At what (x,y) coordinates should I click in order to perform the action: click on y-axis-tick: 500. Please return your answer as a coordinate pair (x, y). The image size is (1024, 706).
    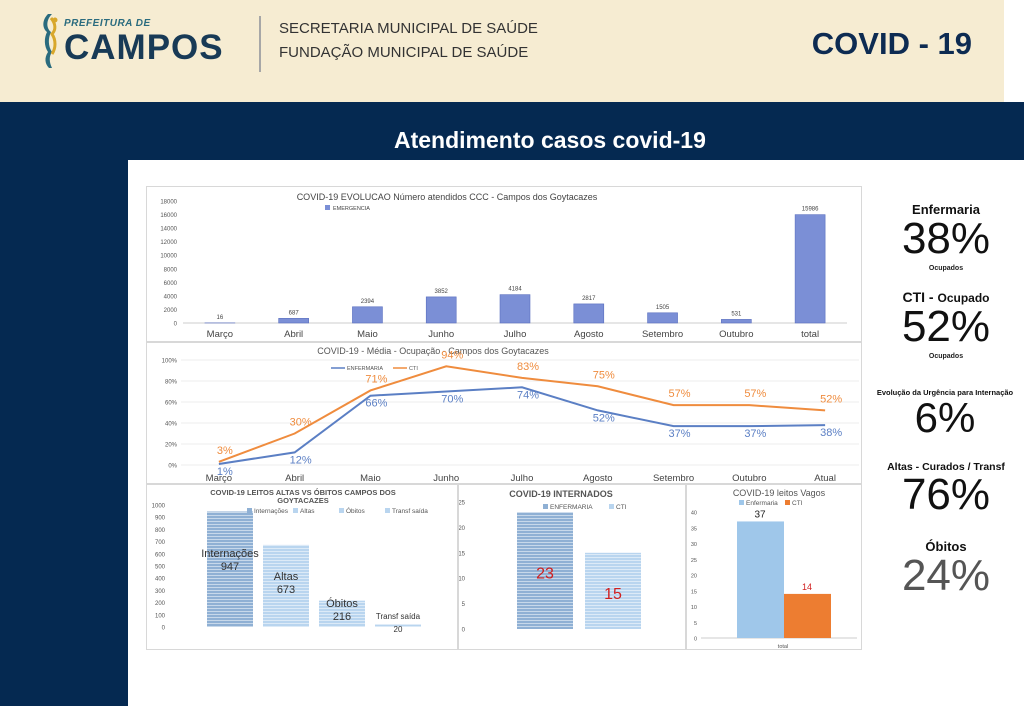
    Looking at the image, I should click on (160, 568).